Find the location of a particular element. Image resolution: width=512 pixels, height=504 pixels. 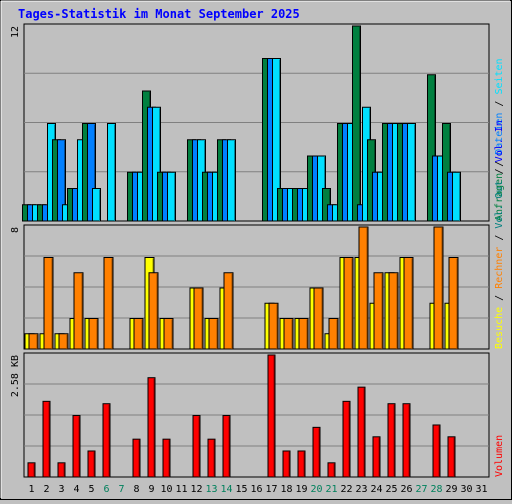

day-label-14: 14 is located at coordinates (226, 489).